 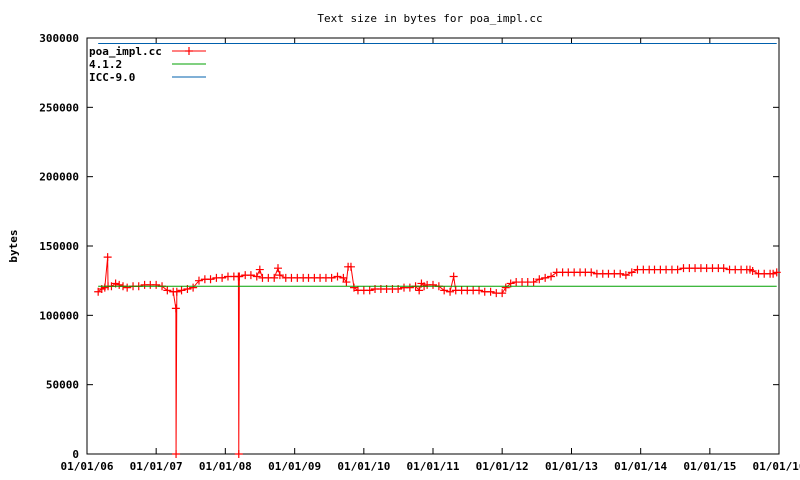 I want to click on x-tick-label: 01/01/14, so click(x=640, y=466).